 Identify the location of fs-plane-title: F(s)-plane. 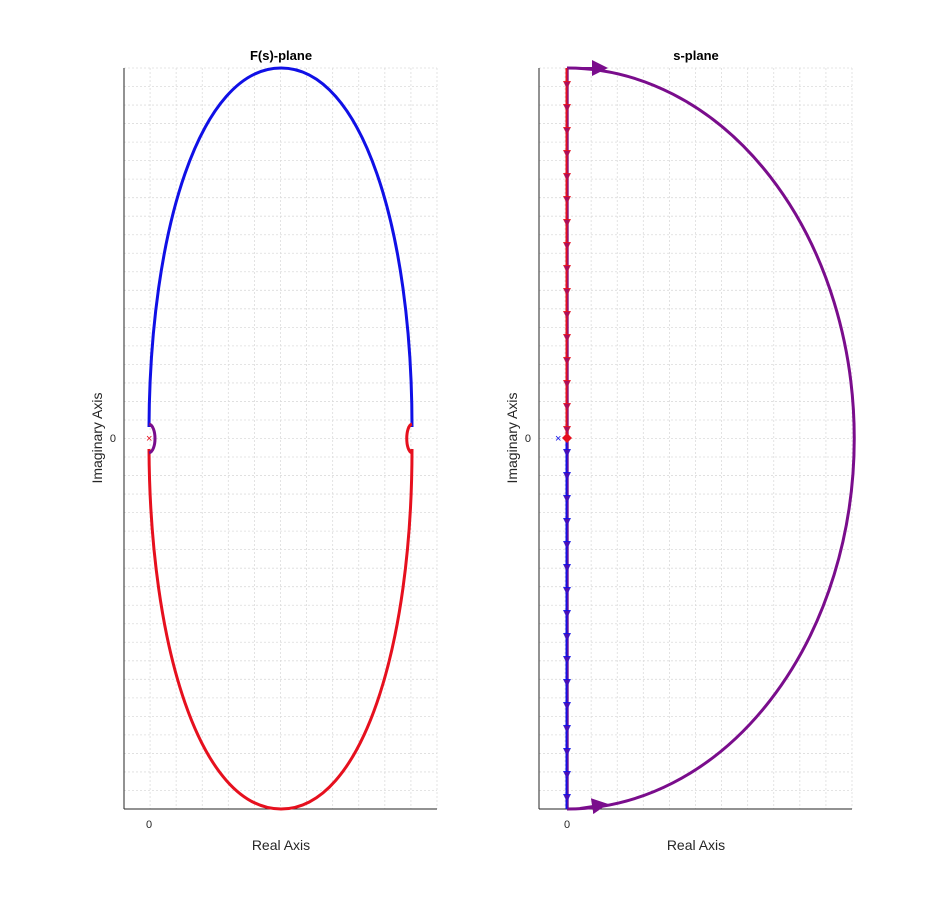
(281, 55).